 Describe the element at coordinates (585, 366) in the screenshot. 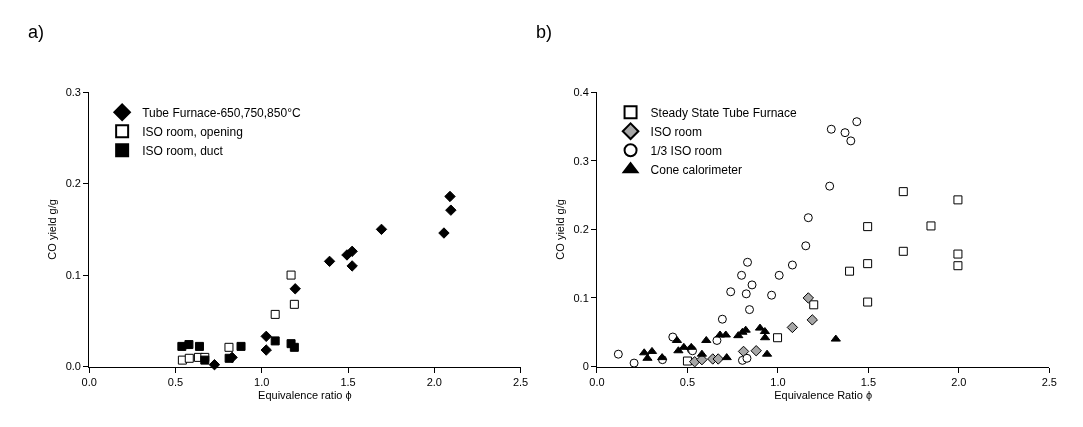

I see `y-tick-label: 0` at that location.